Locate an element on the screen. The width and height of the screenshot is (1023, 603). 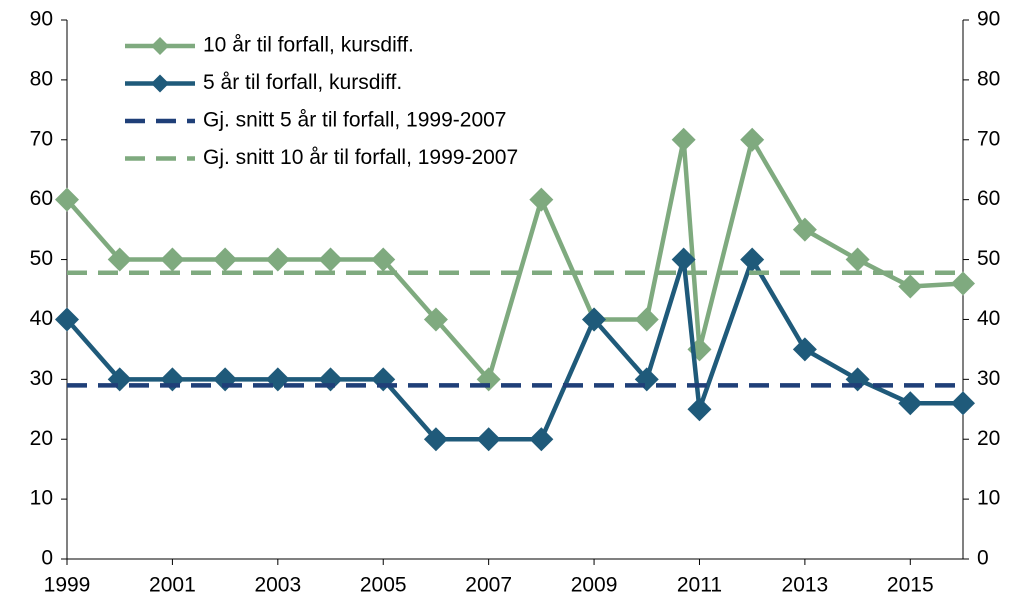
y-tick-label: 50 is located at coordinates (41, 258).